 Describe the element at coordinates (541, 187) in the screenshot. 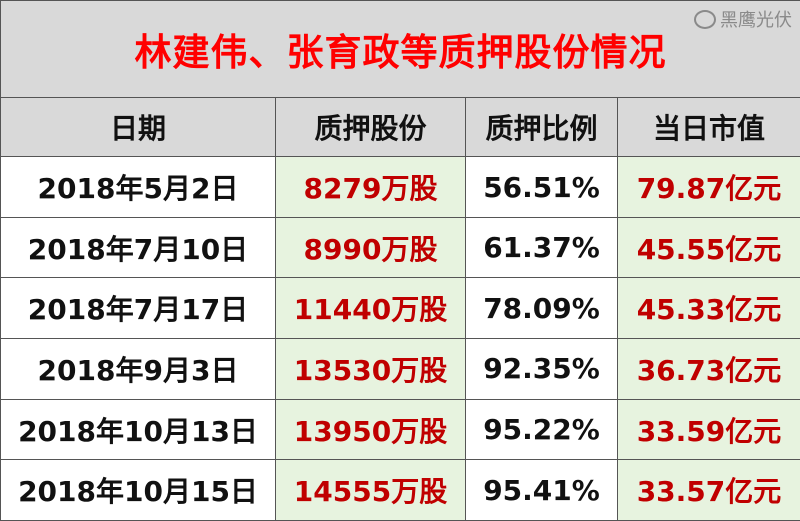

I see `ratio-cell: 56.51%` at that location.